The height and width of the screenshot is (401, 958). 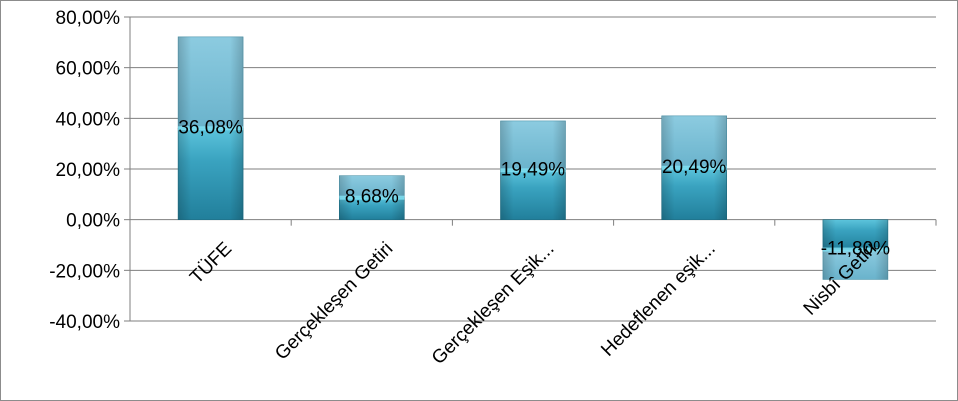 I want to click on y-tick-label: -40,00%, so click(x=84, y=322).